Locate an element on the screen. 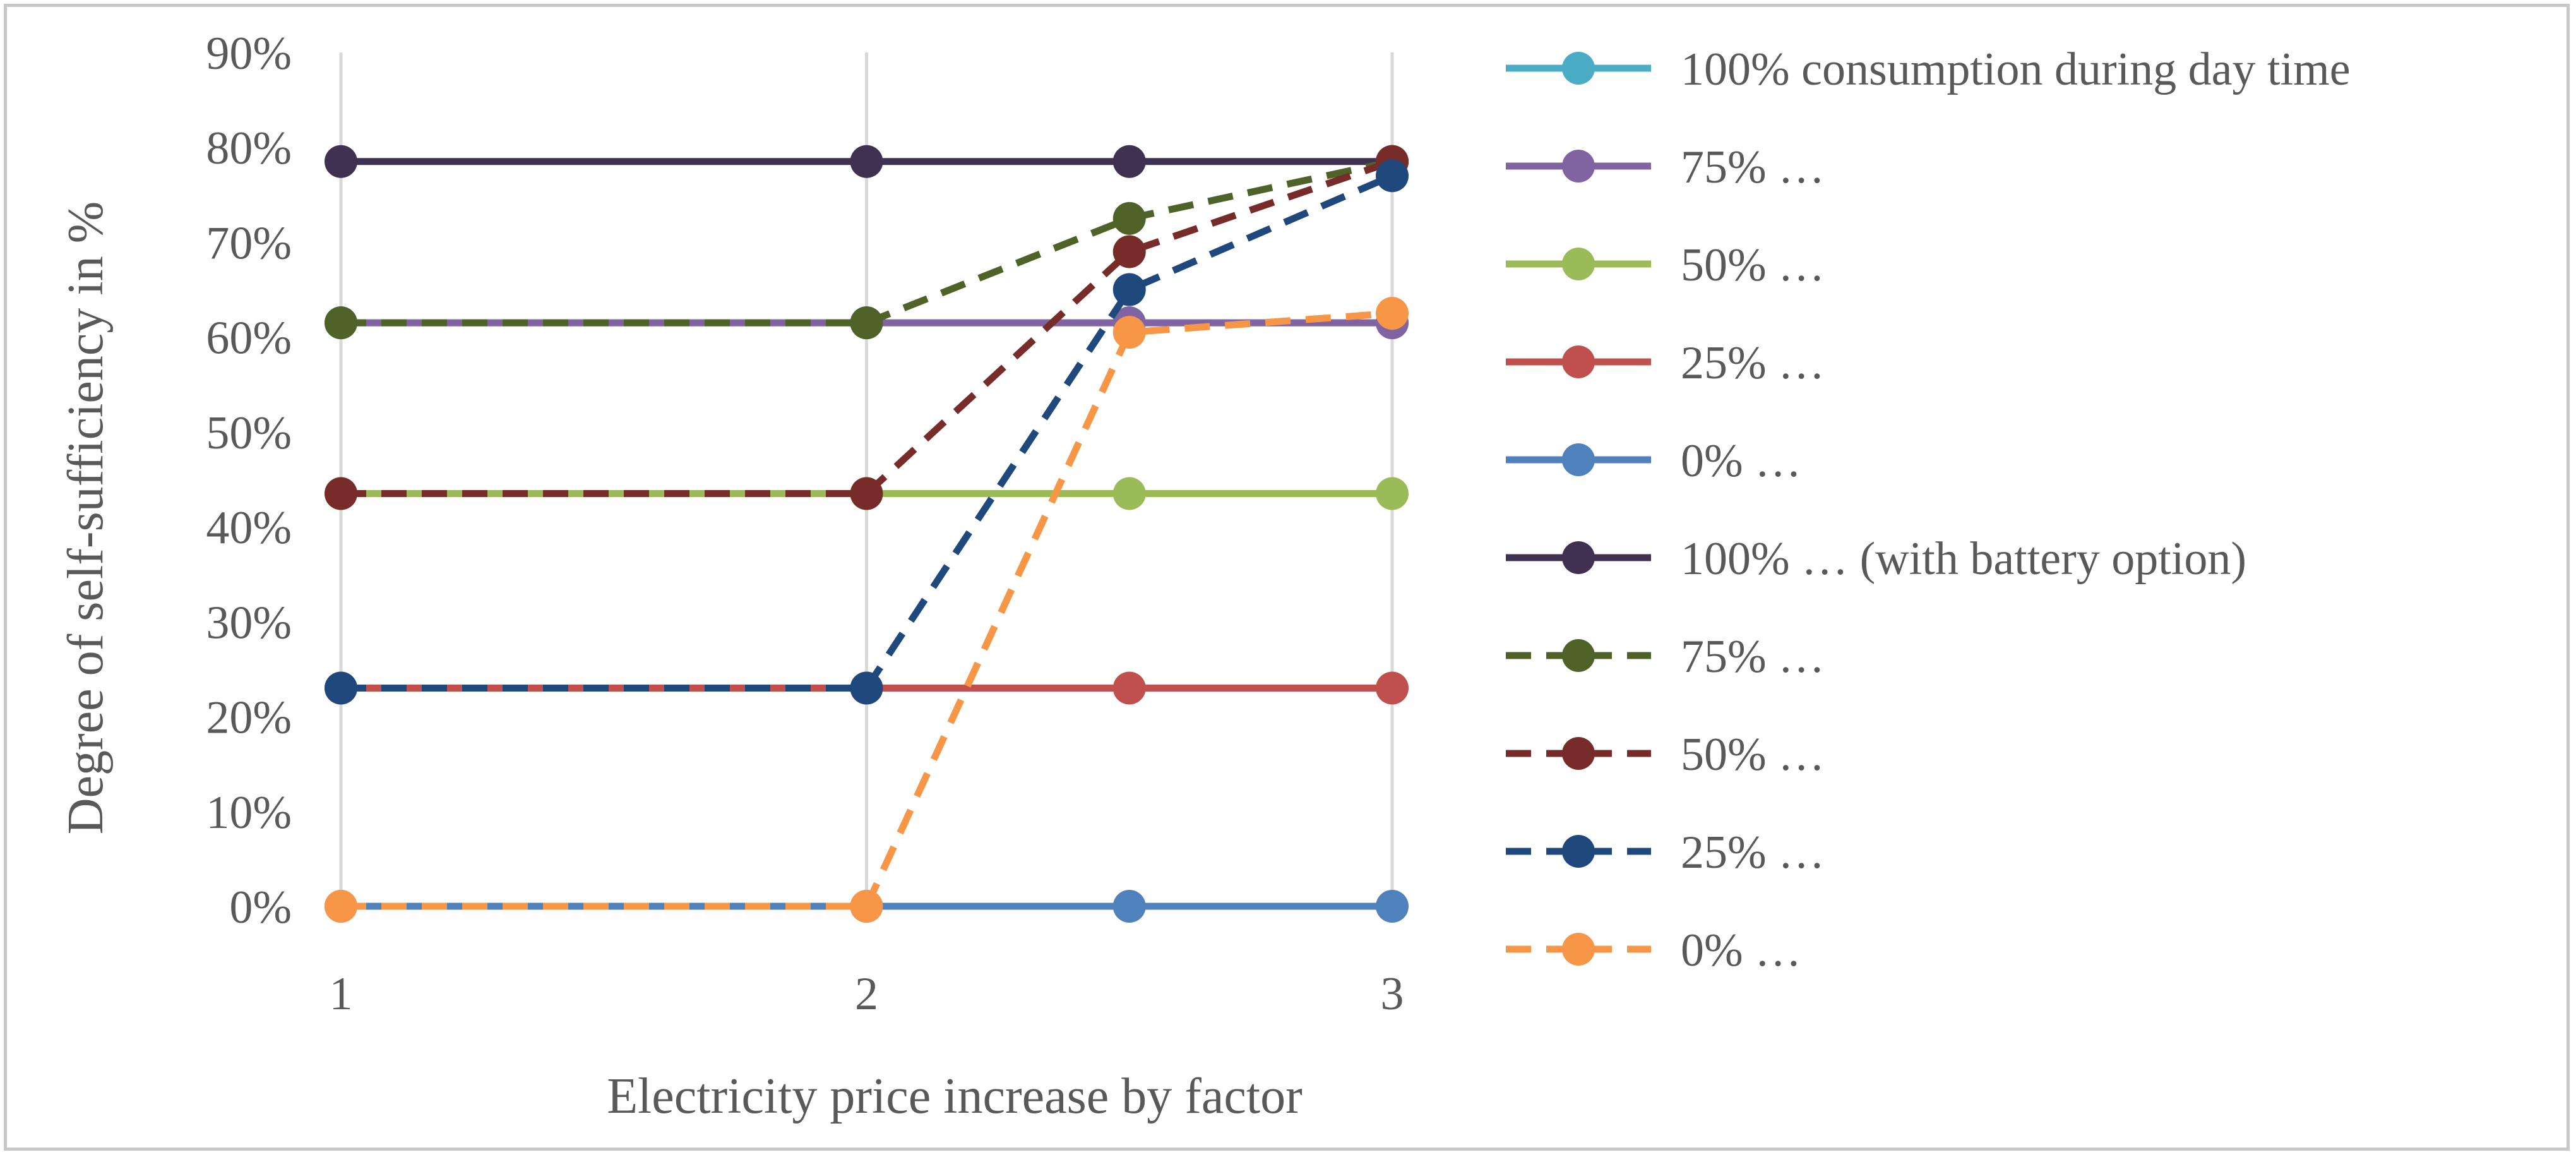 The height and width of the screenshot is (1157, 2576). y-axis-ticks: 0% 10% 20% 30% 40% 50% 60% 70% 80% 90% is located at coordinates (249, 480).